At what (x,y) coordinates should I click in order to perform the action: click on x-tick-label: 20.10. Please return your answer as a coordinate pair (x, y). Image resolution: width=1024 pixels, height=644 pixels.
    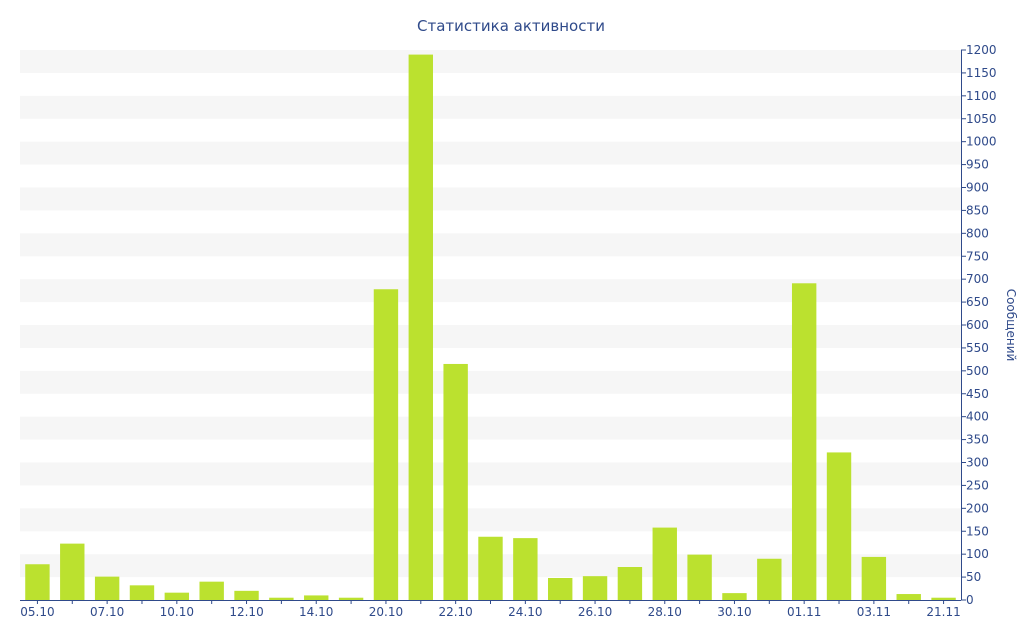
    Looking at the image, I should click on (386, 612).